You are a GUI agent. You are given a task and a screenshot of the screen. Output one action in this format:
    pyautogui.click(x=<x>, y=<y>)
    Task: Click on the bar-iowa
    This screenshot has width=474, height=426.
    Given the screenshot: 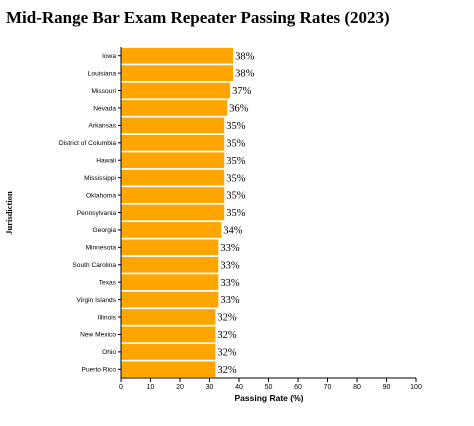 What is the action you would take?
    pyautogui.click(x=177, y=55)
    